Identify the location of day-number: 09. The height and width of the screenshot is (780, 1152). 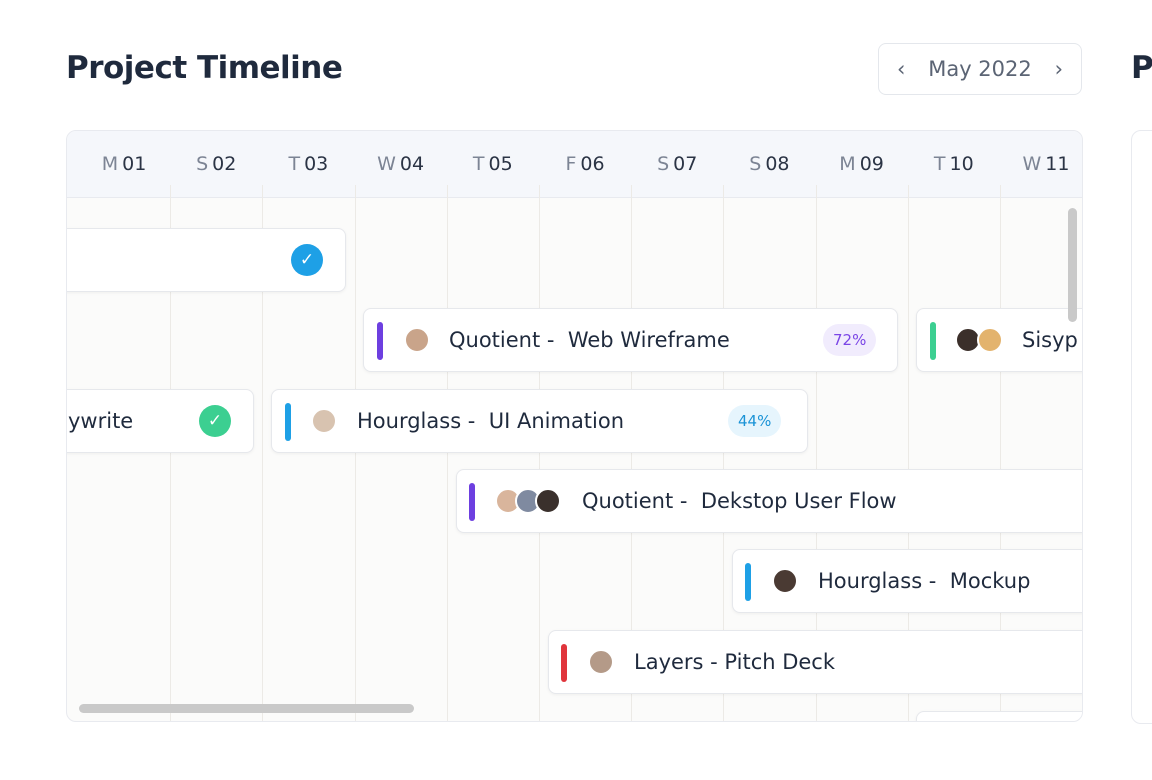
(871, 164).